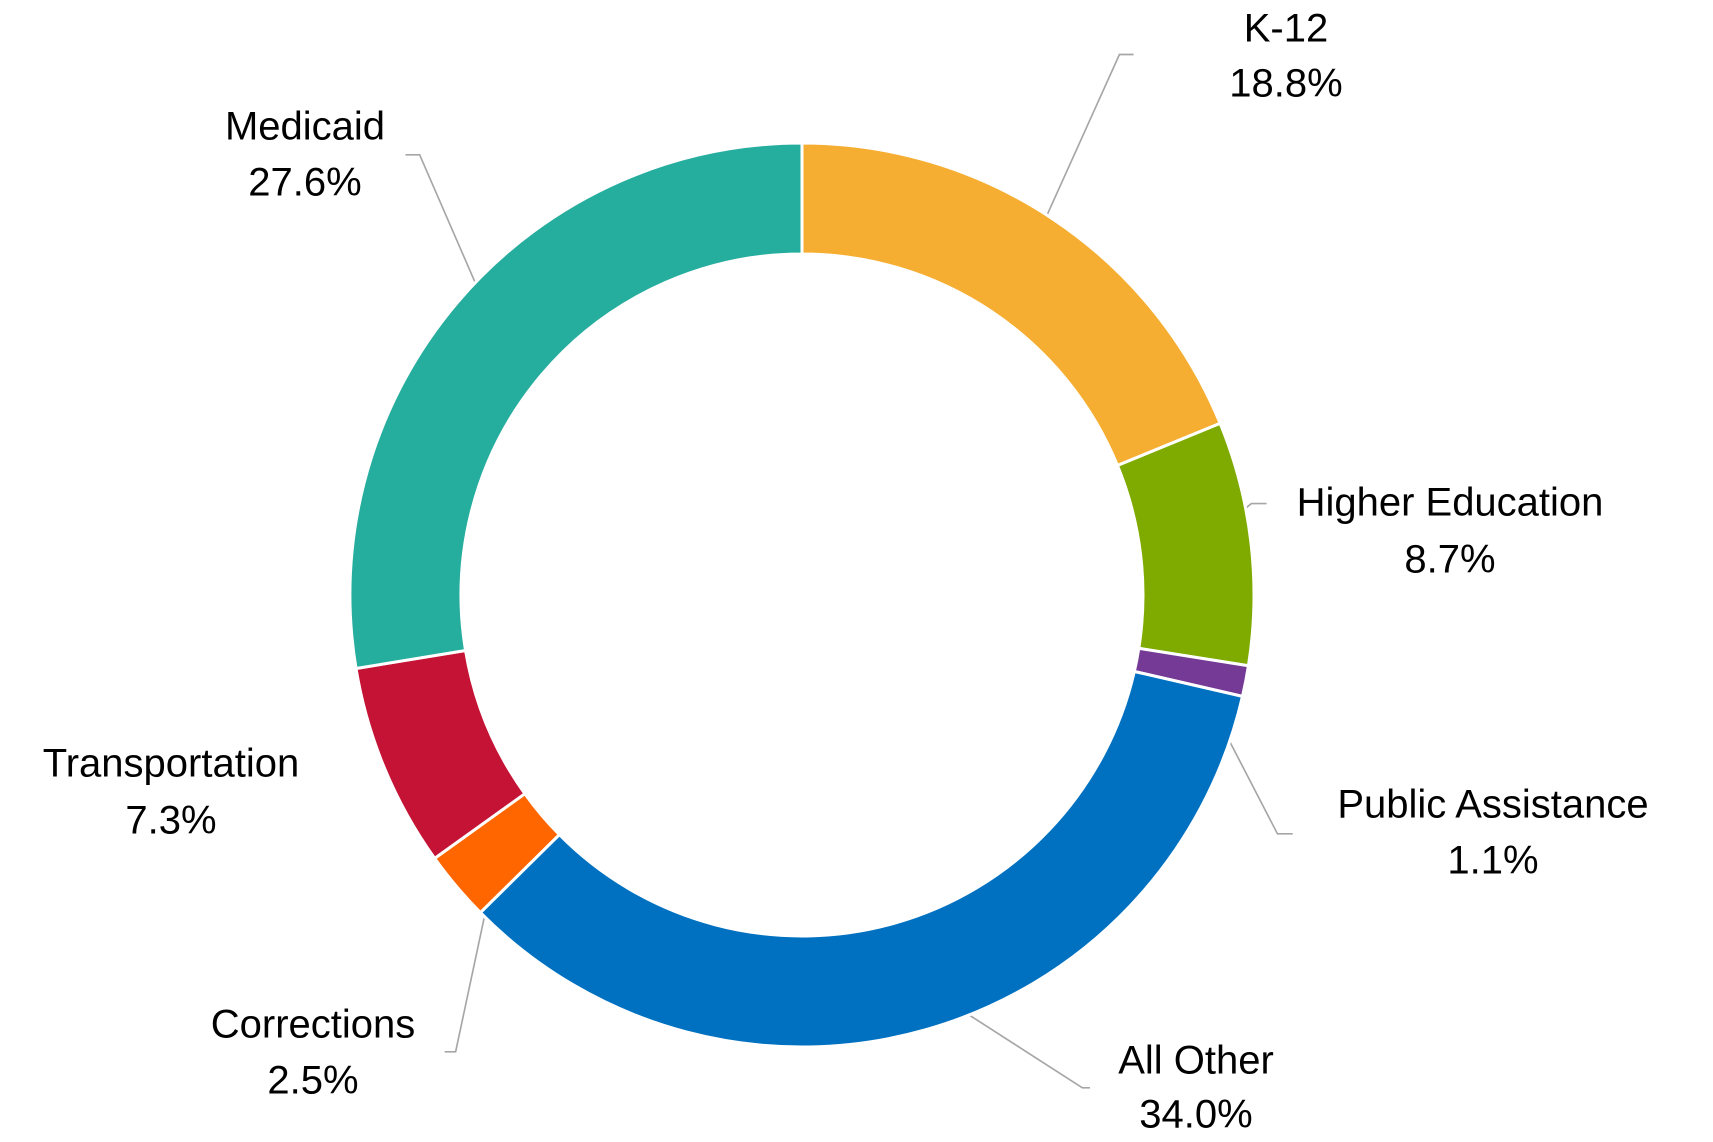  What do you see at coordinates (1492, 861) in the screenshot?
I see `value-label: 1.1%` at bounding box center [1492, 861].